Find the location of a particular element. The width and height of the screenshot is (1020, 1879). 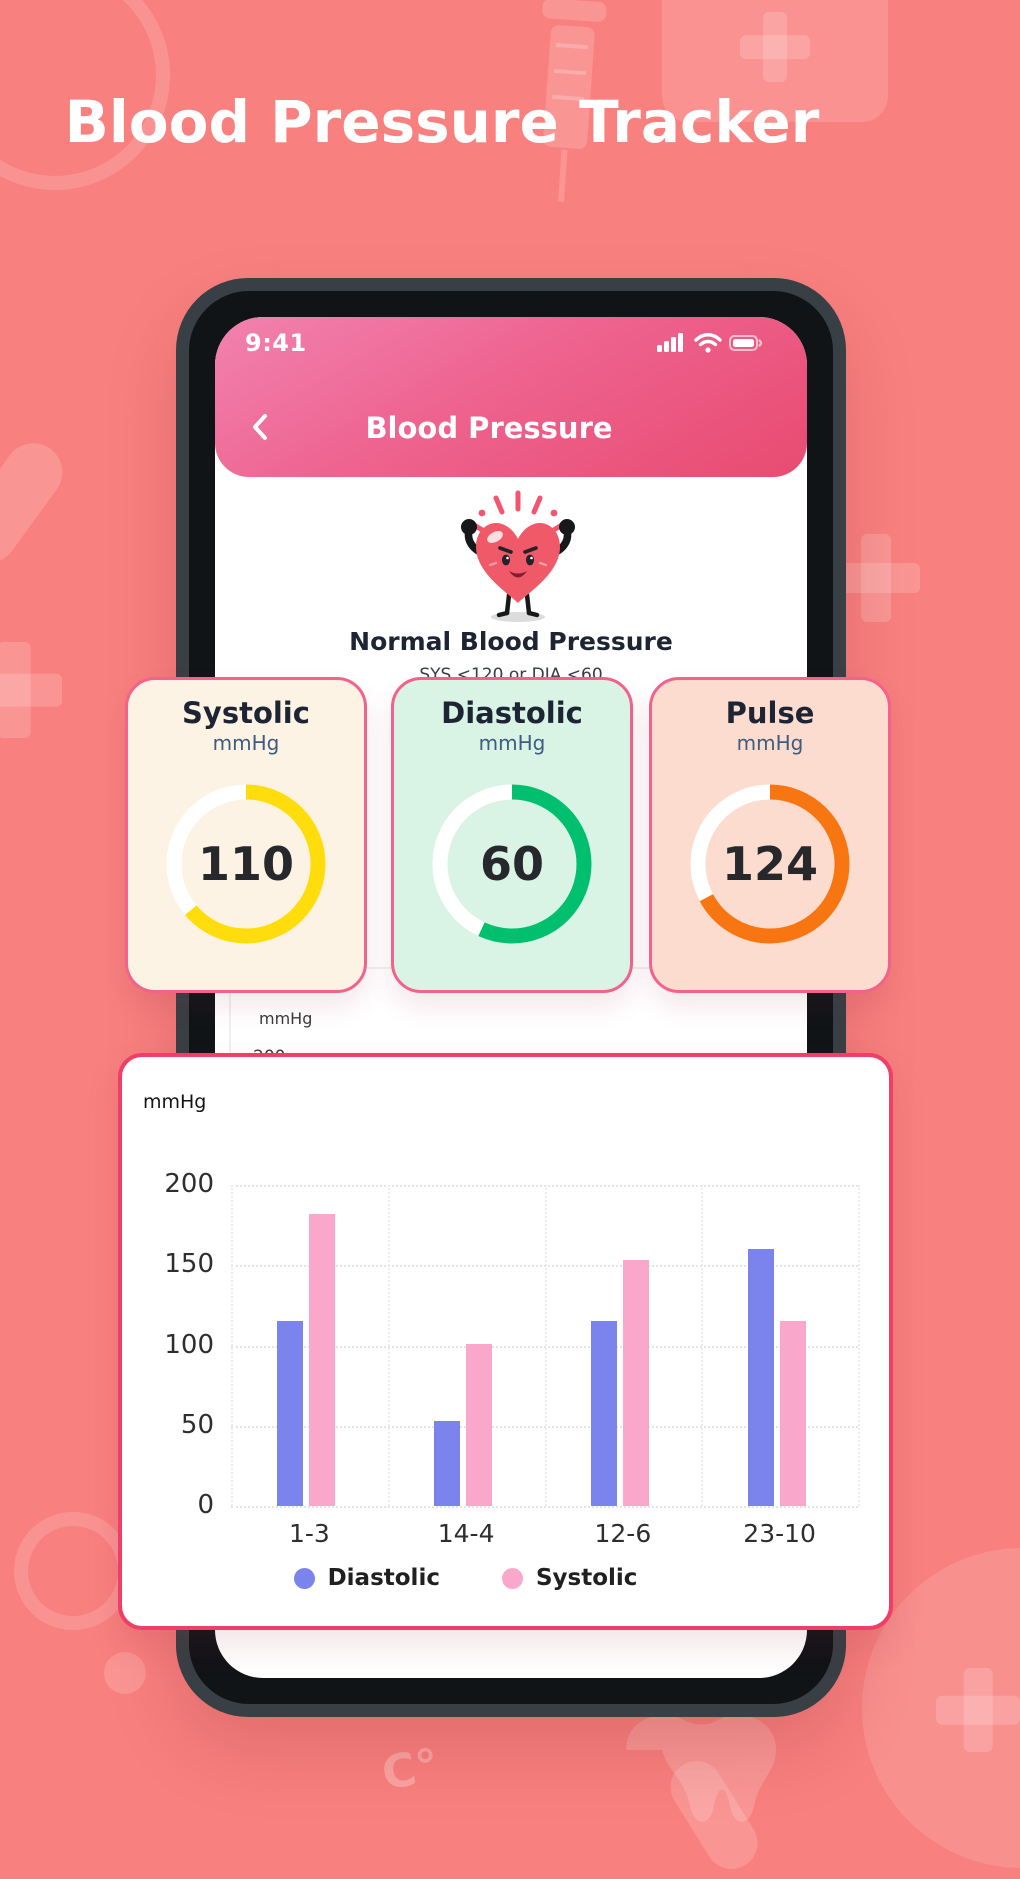

stat-card-value: 110 is located at coordinates (246, 864).